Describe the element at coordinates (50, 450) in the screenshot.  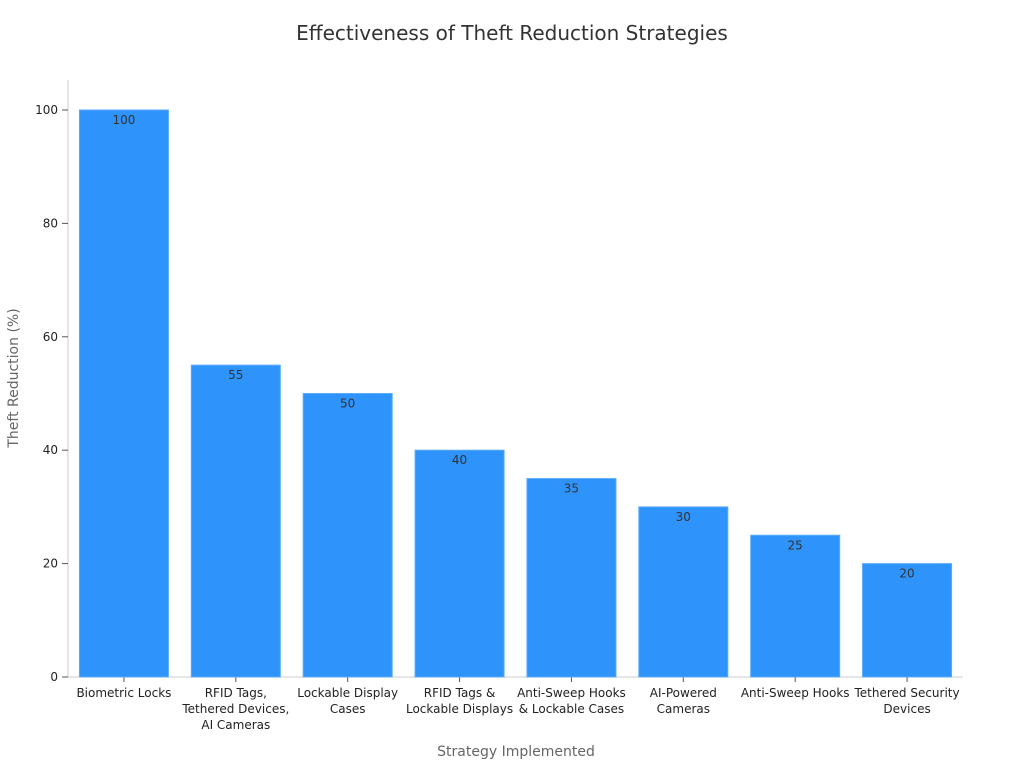
I see `y-tick-label: 40` at that location.